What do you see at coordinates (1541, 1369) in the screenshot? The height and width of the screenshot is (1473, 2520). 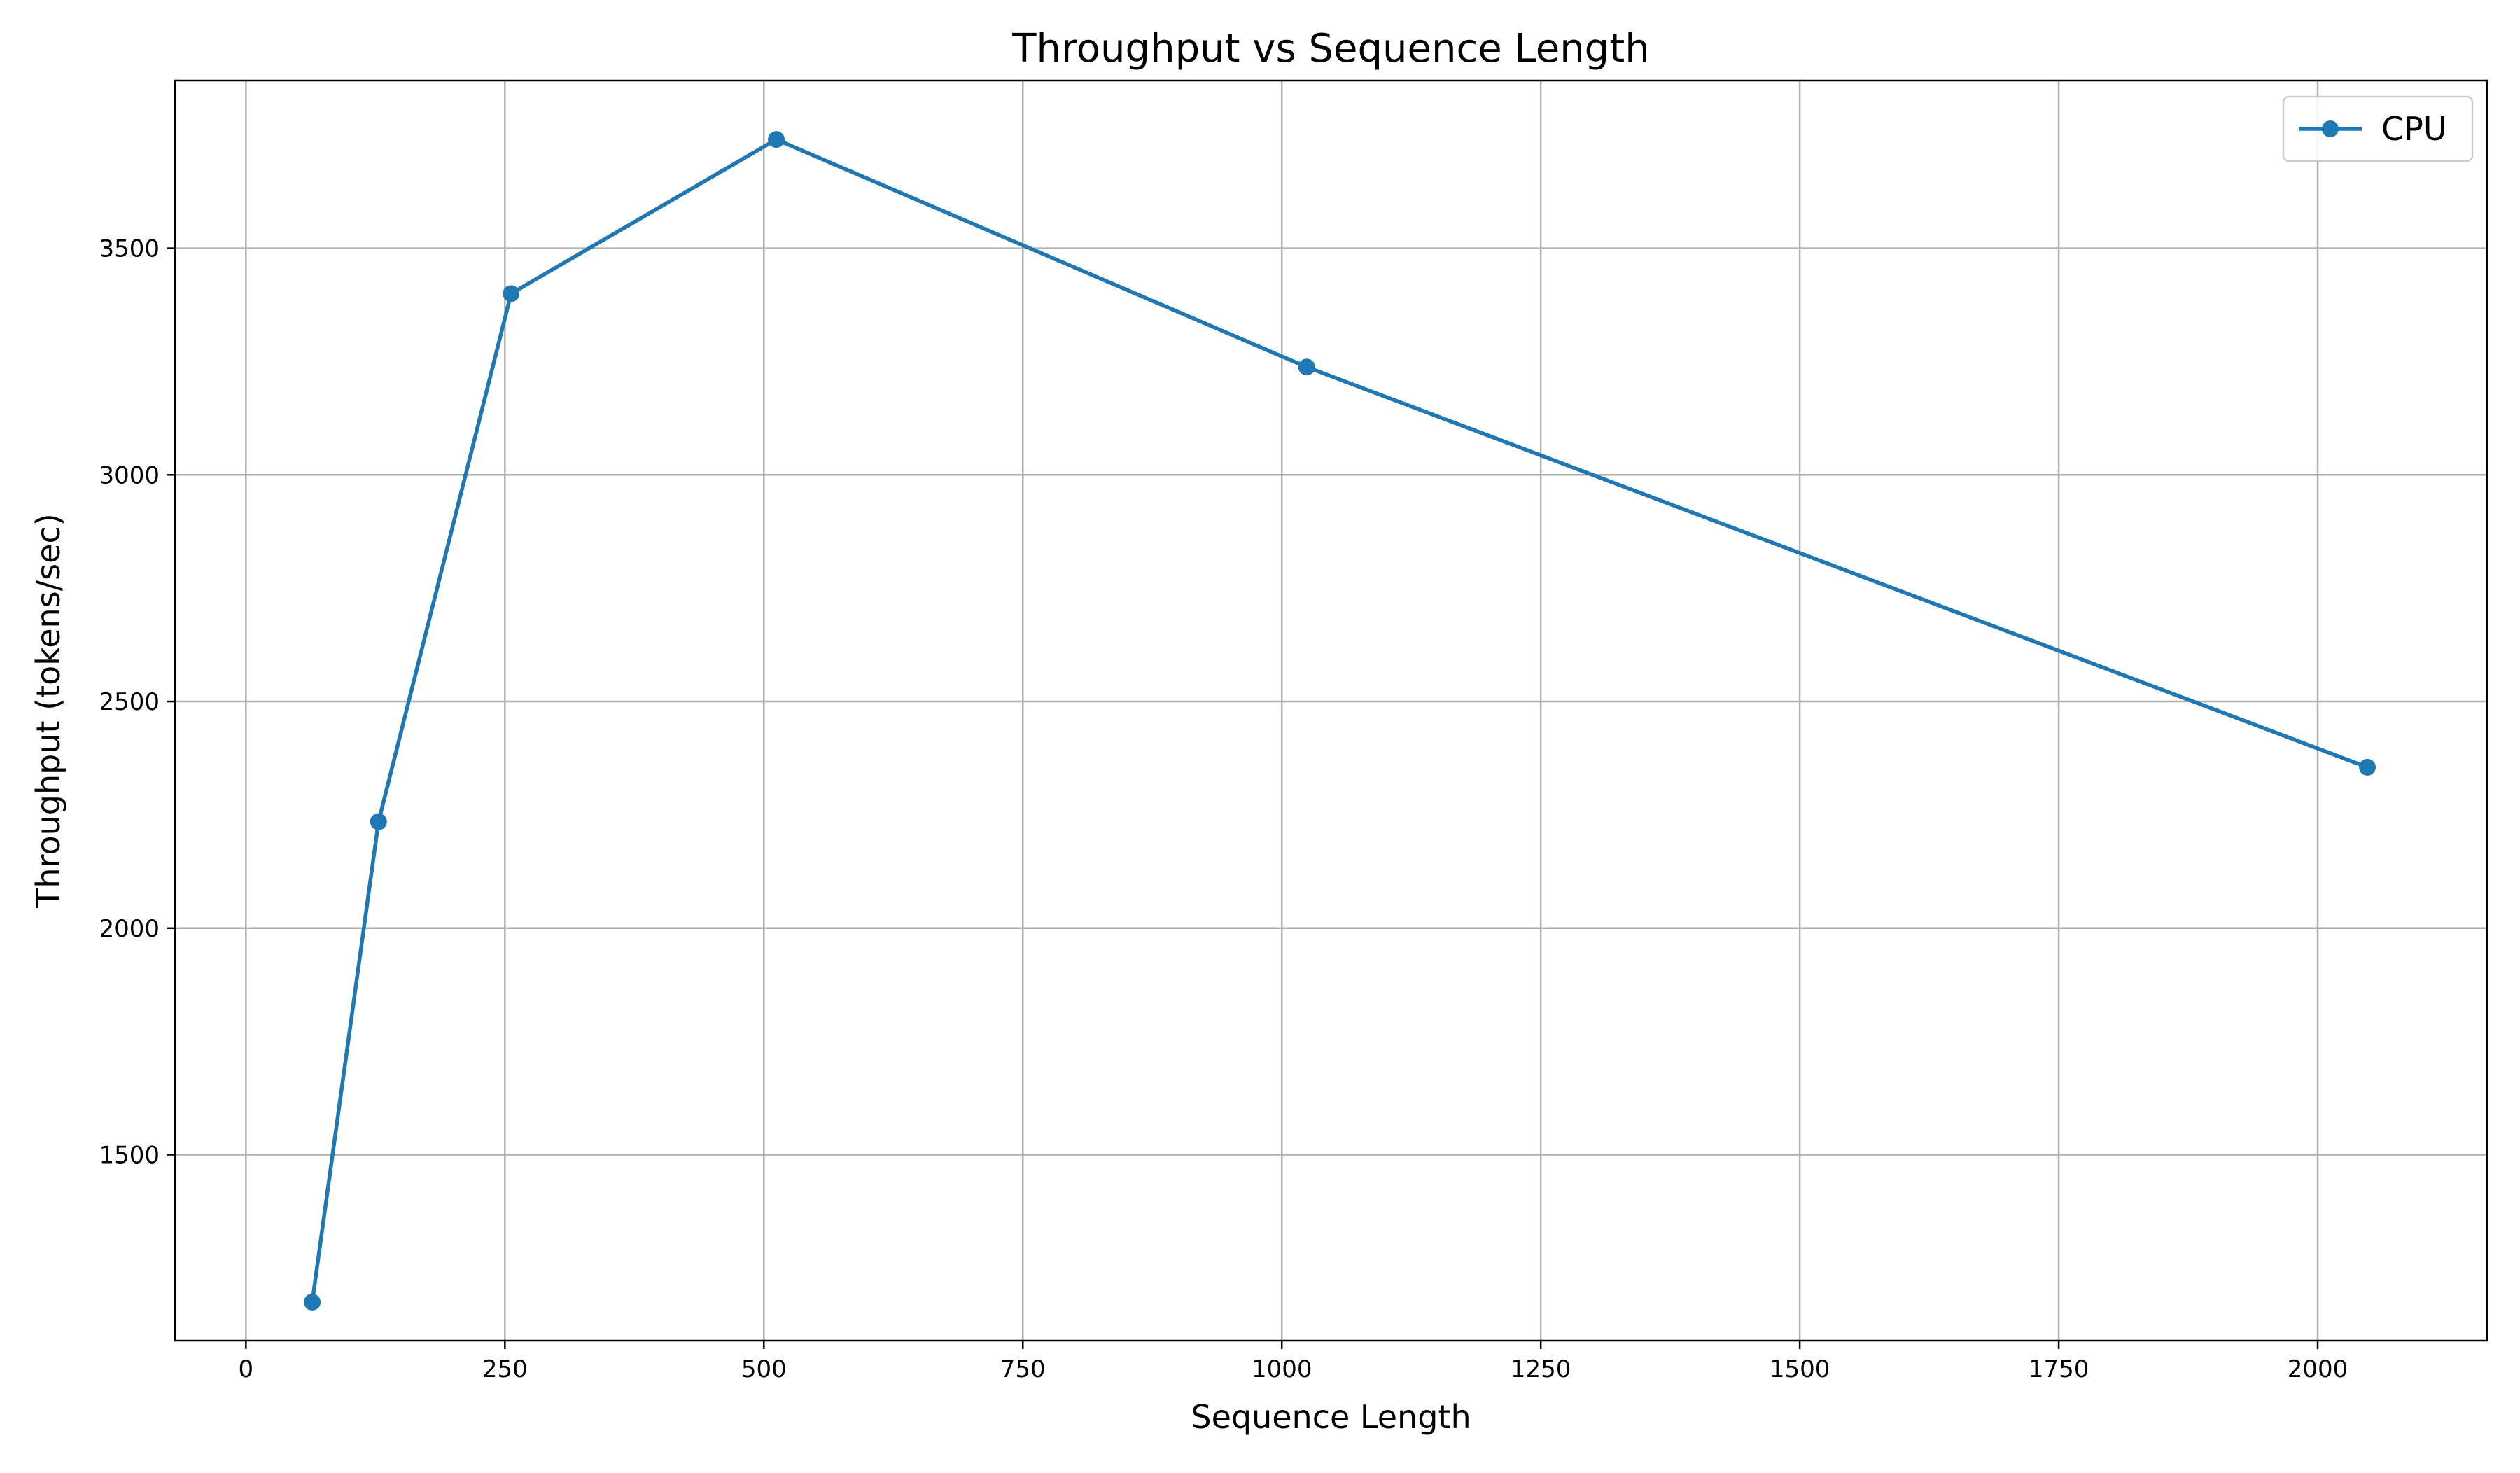 I see `x-tick-label: 1250` at bounding box center [1541, 1369].